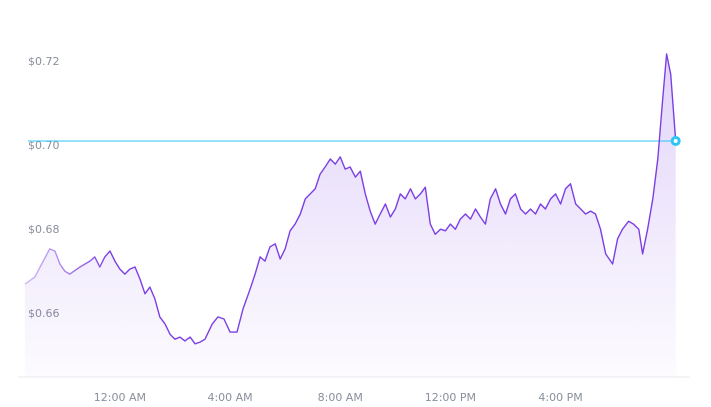  Describe the element at coordinates (44, 145) in the screenshot. I see `y-tick-label: $0.70` at that location.